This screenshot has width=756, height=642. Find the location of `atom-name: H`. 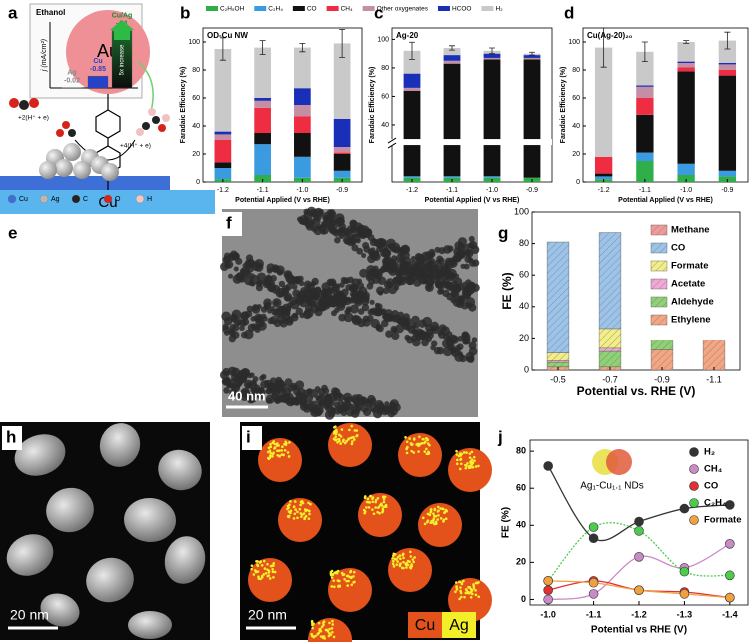

atom-name: H is located at coordinates (149, 199).